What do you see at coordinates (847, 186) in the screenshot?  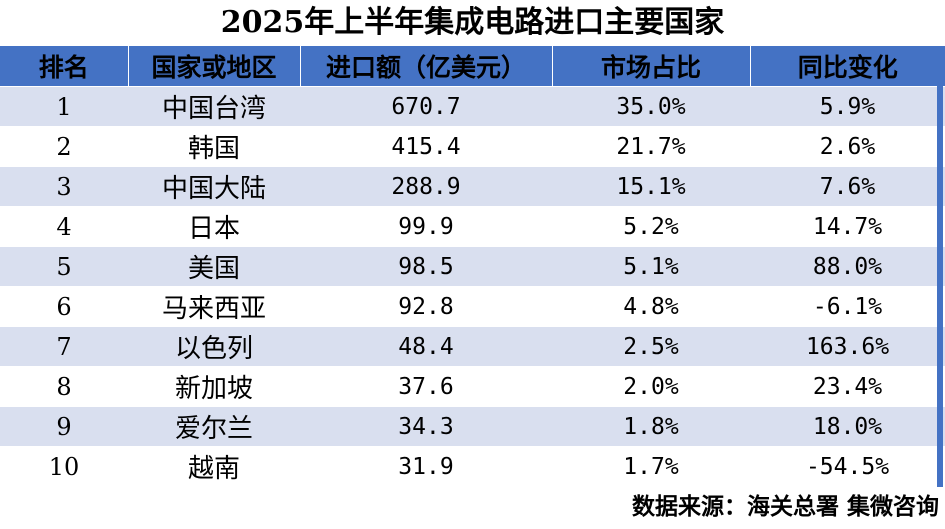 I see `cell-yoy: 7.6%` at bounding box center [847, 186].